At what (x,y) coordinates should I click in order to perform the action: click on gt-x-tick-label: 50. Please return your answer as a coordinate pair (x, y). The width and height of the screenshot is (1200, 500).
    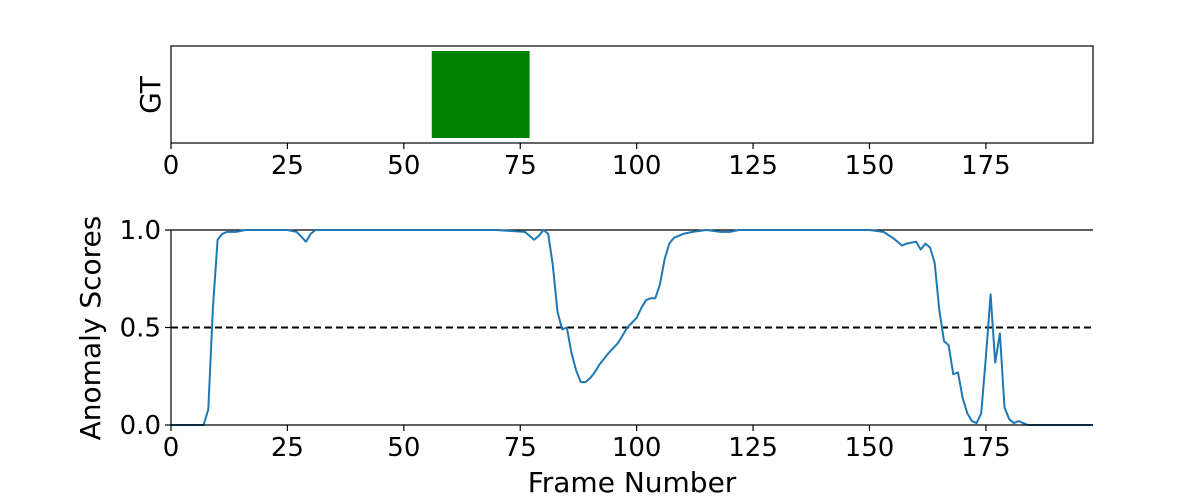
    Looking at the image, I should click on (403, 166).